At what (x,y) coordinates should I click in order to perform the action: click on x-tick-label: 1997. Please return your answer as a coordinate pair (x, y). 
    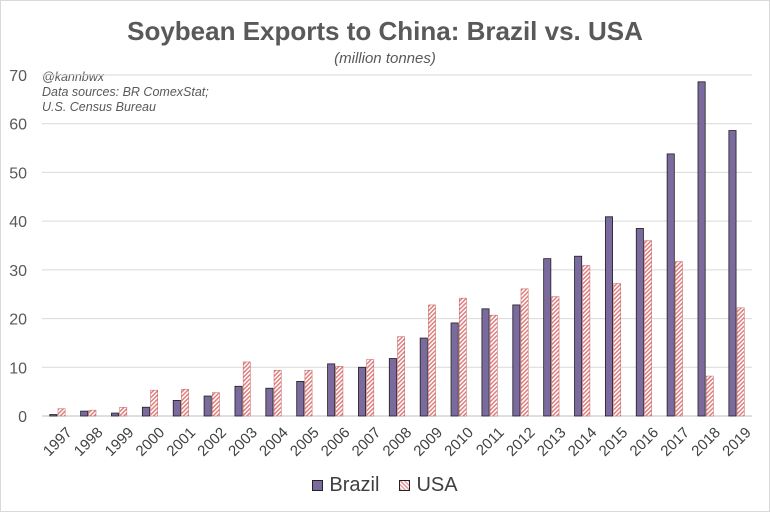
    Looking at the image, I should click on (58, 442).